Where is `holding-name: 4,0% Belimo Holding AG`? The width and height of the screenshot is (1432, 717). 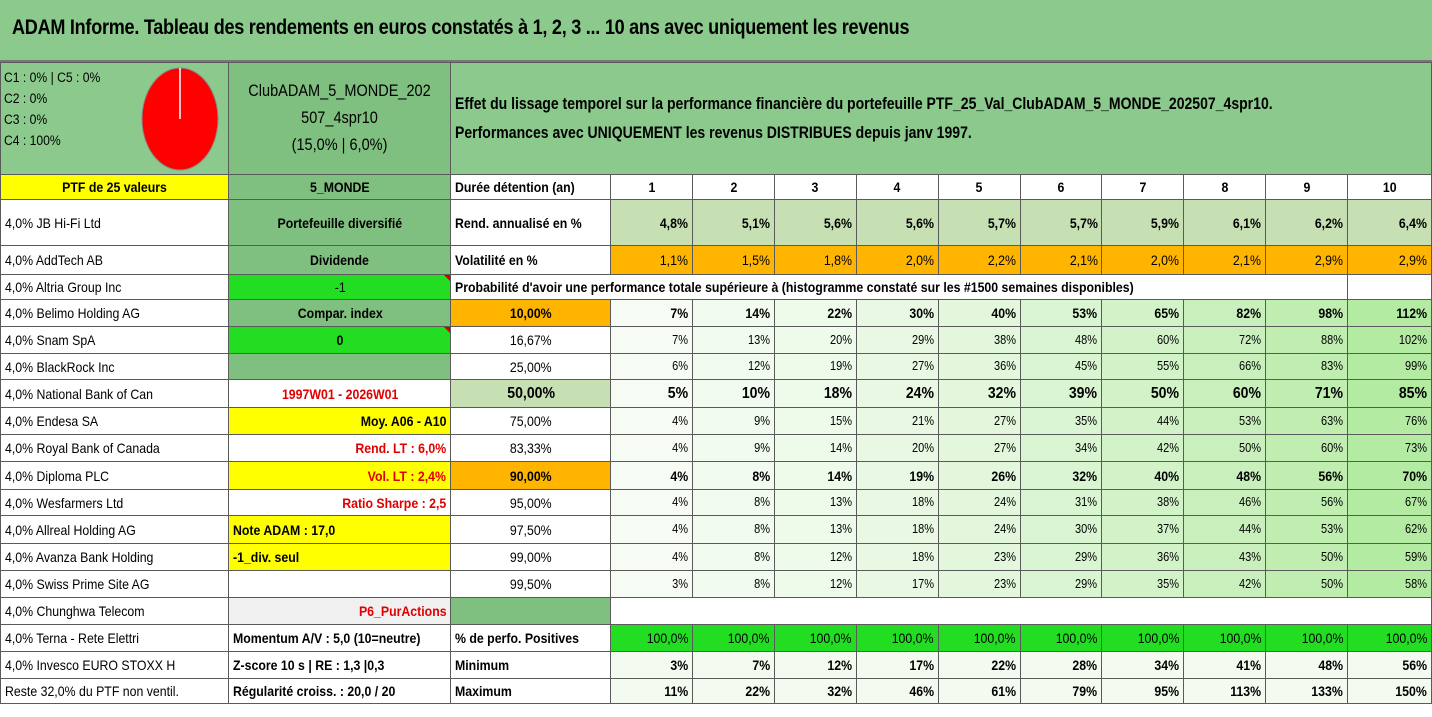
holding-name: 4,0% Belimo Holding AG is located at coordinates (115, 313).